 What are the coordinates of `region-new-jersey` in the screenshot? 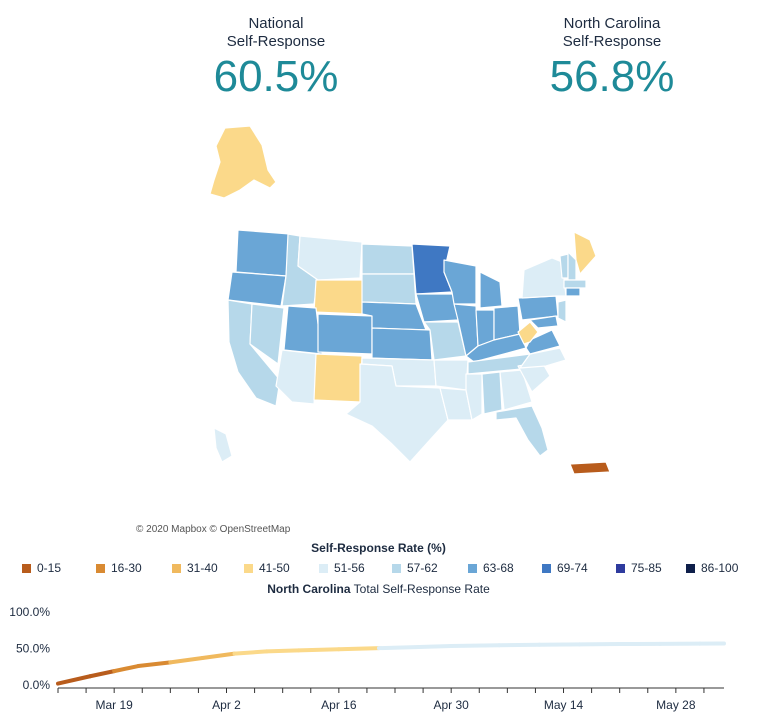 It's located at (562, 311).